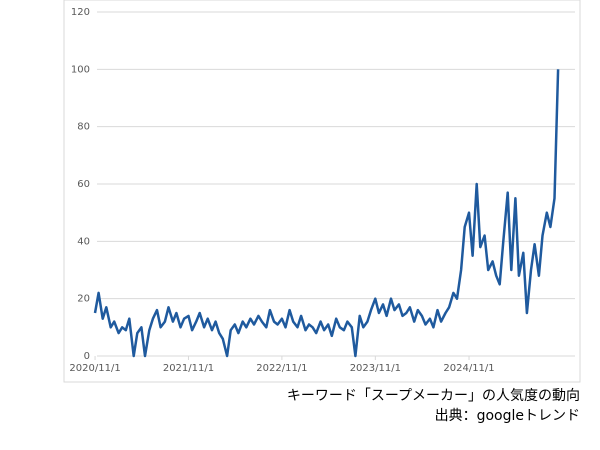 This screenshot has width=600, height=450. I want to click on y-tick-label: 20, so click(83, 299).